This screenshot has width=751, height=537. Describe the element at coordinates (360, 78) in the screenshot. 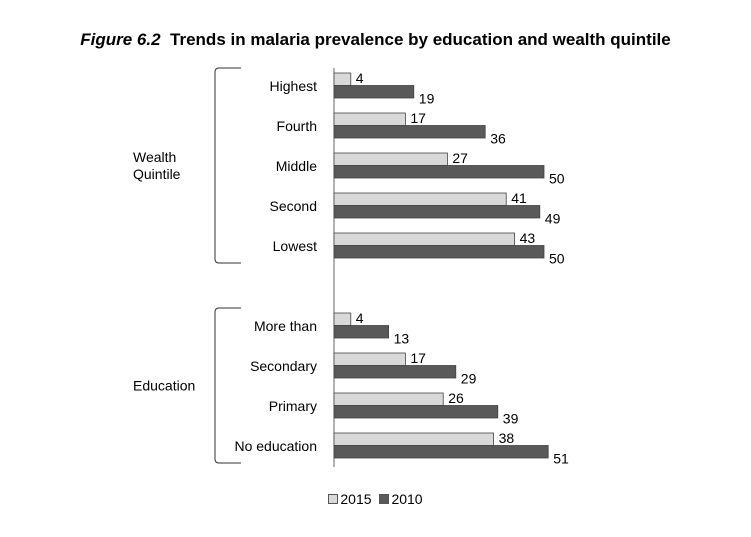

I see `data-label-highest-2015: 4` at that location.